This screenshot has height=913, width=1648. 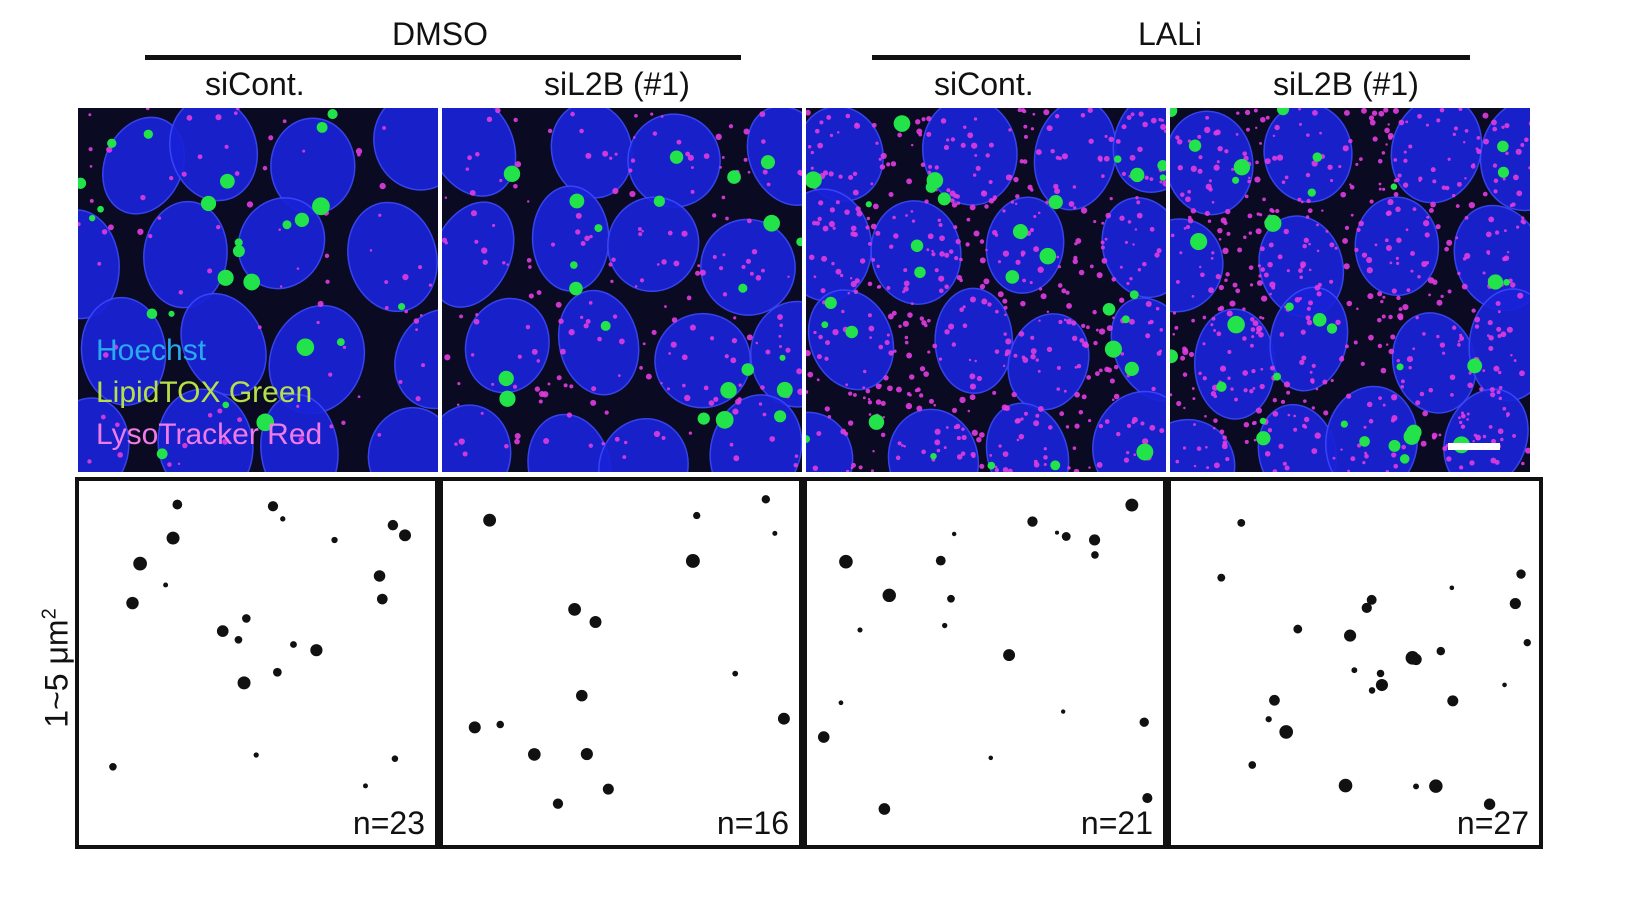 What do you see at coordinates (617, 84) in the screenshot?
I see `column-label-2: siL2B (#1)` at bounding box center [617, 84].